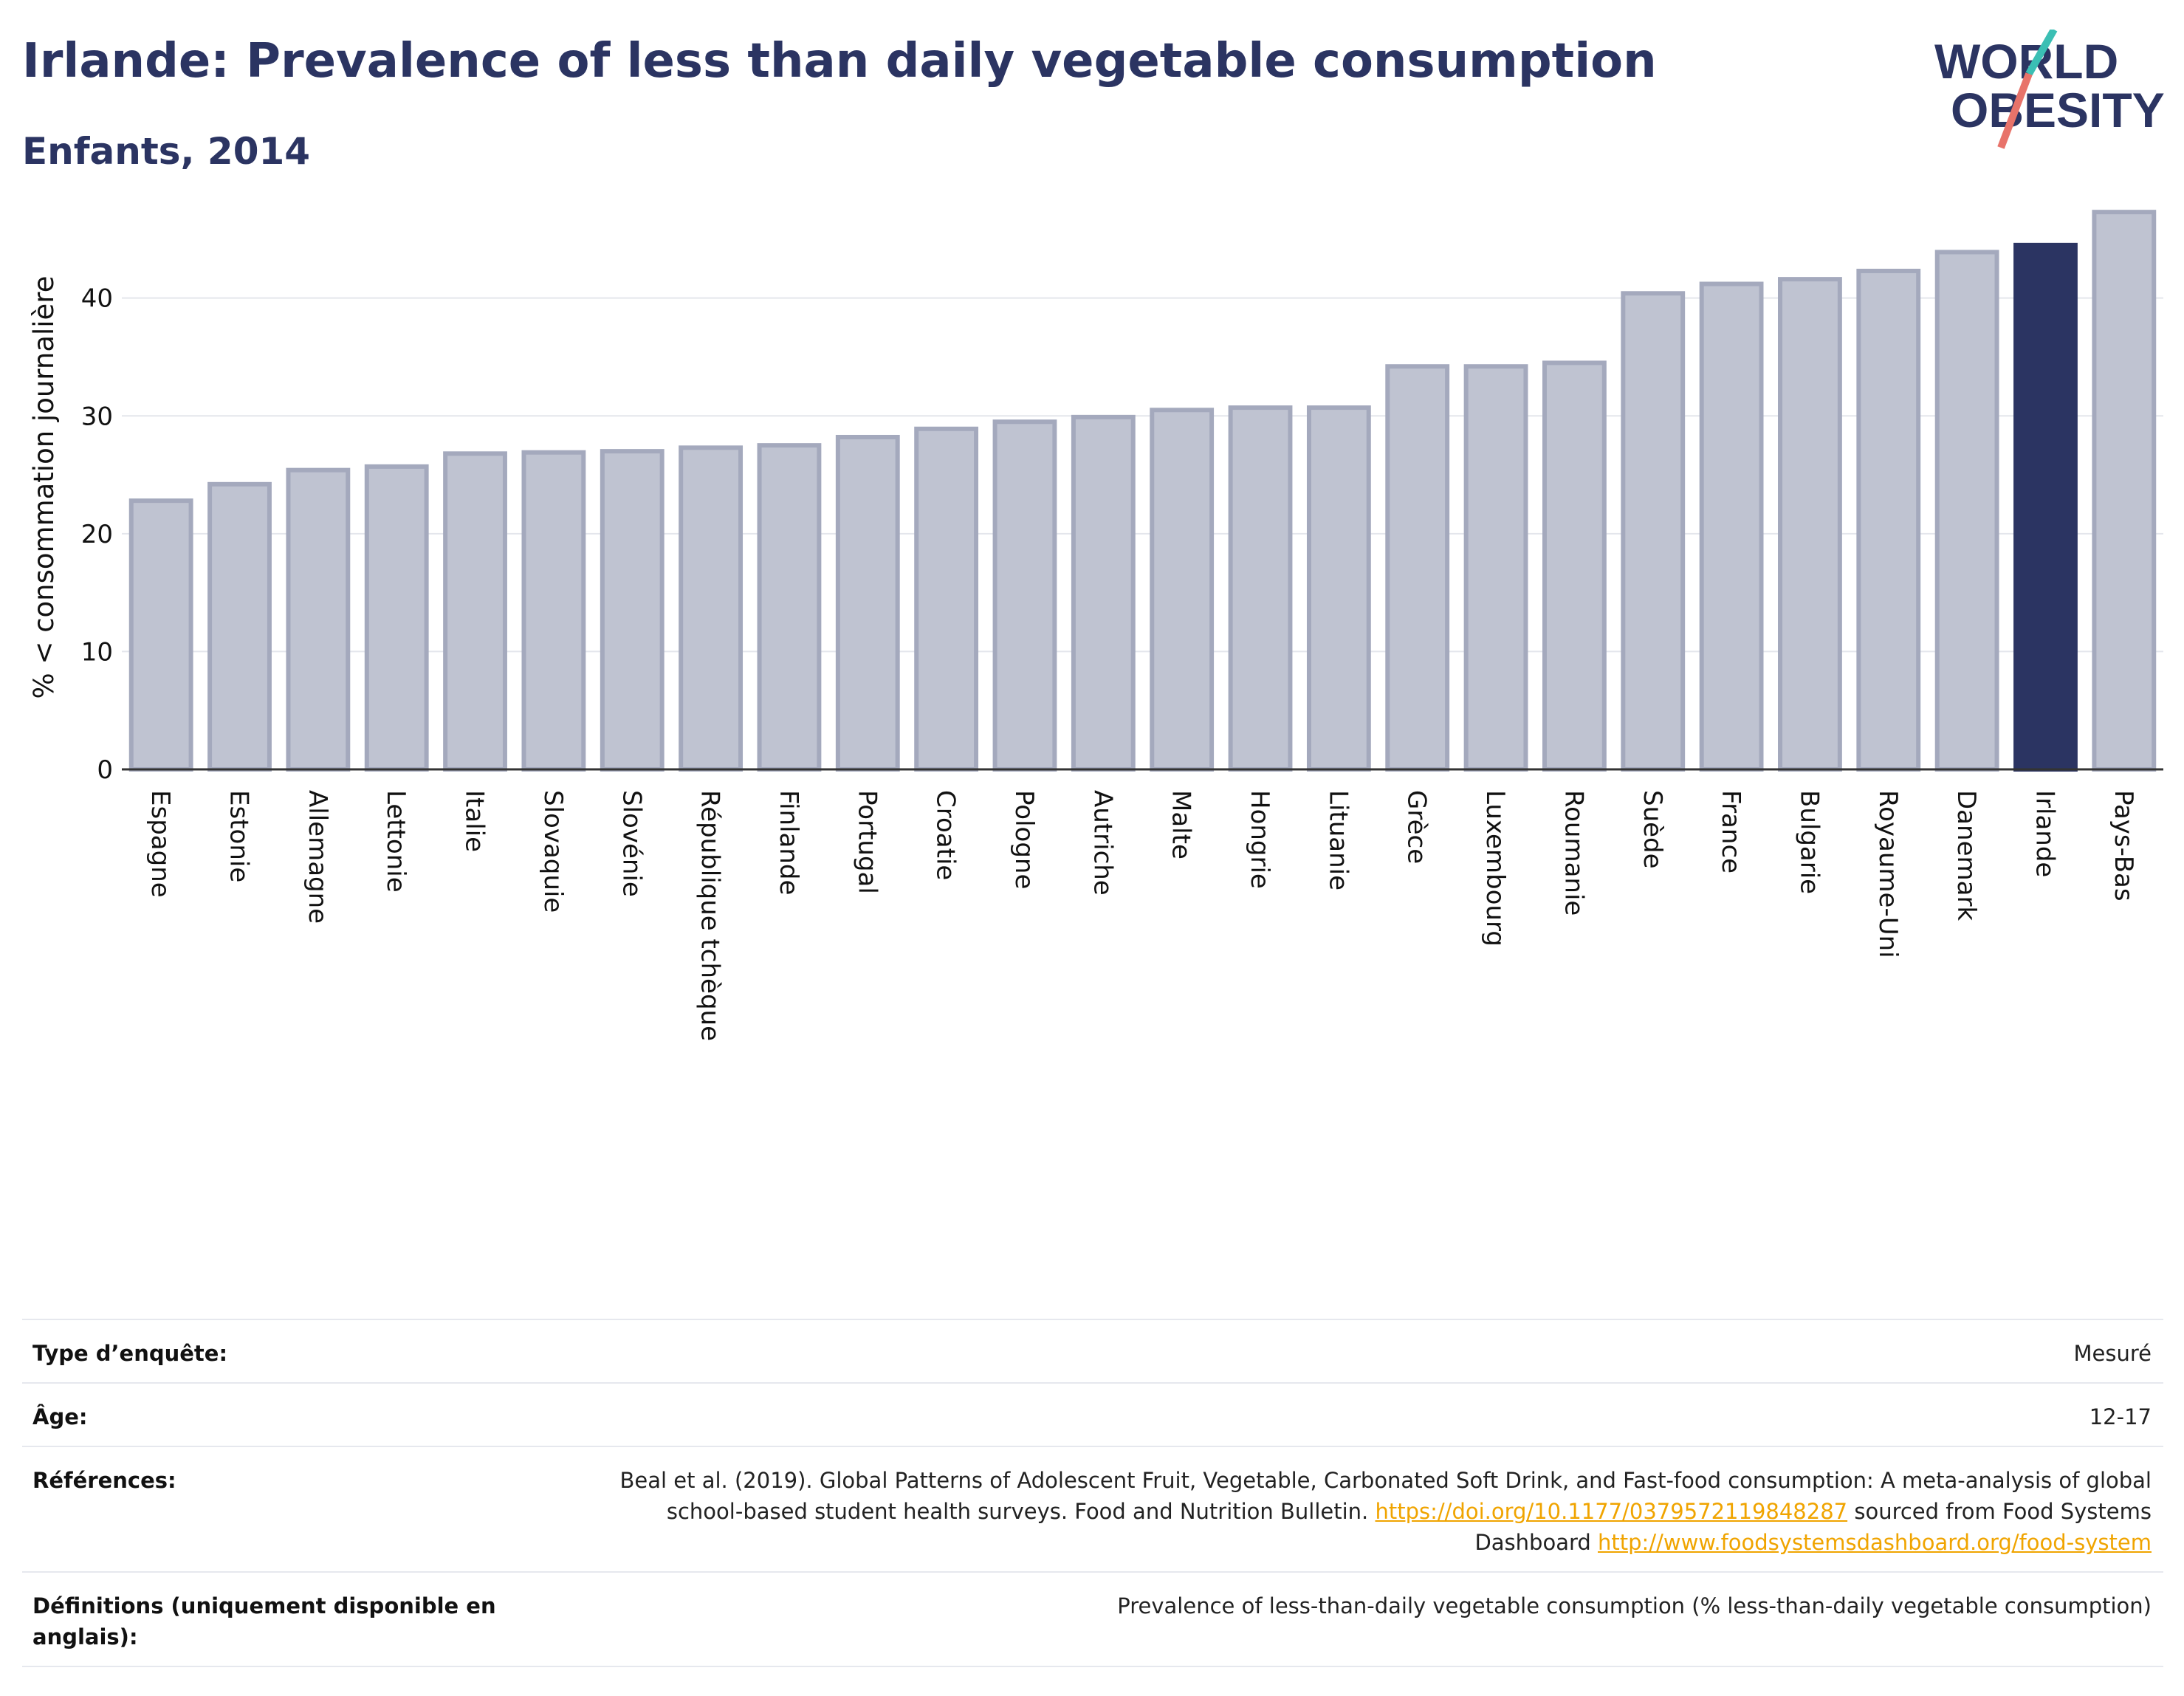 The height and width of the screenshot is (1696, 2184). What do you see at coordinates (1103, 593) in the screenshot?
I see `bar-autriche` at bounding box center [1103, 593].